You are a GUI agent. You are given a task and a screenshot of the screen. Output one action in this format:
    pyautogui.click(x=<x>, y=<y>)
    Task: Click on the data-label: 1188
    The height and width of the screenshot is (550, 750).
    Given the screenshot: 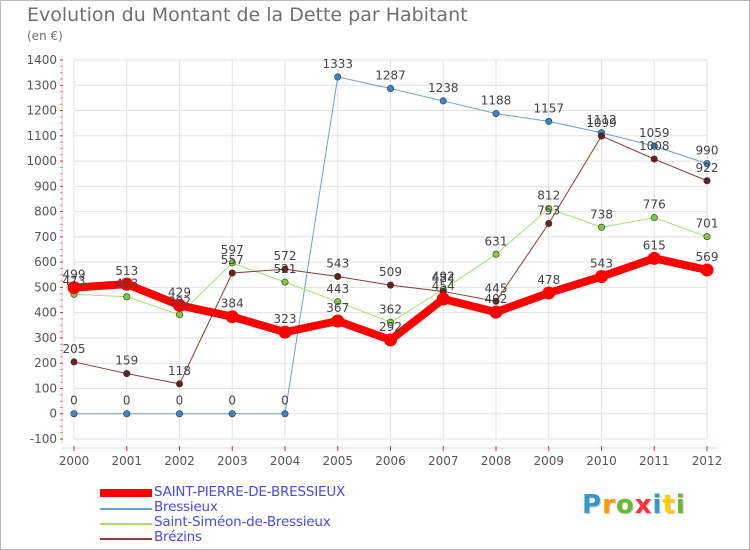 What is the action you would take?
    pyautogui.click(x=496, y=101)
    